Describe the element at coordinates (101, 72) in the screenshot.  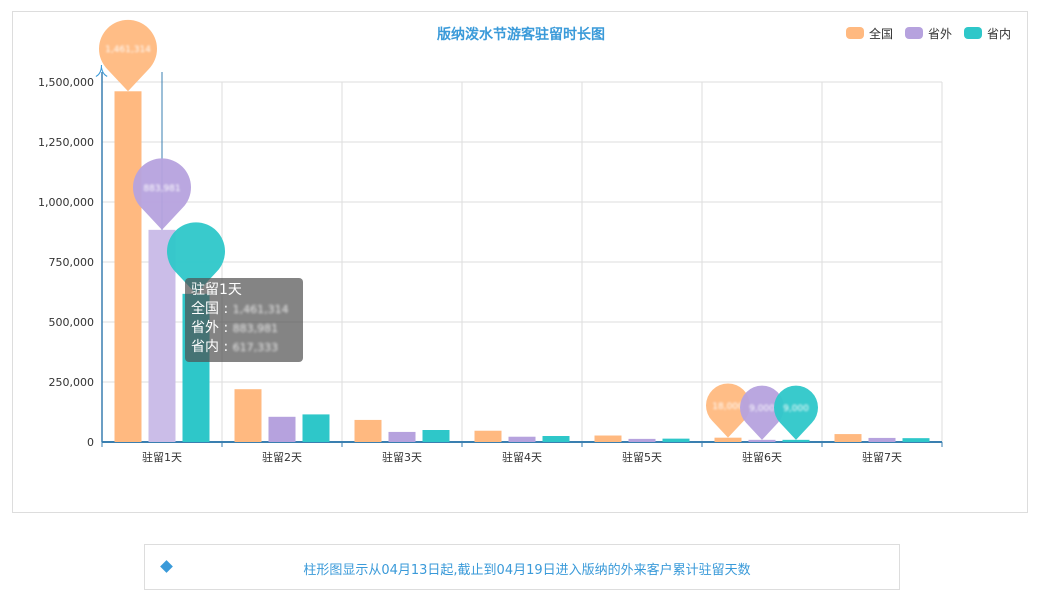
I see `y-axis-unit-label: 人` at that location.